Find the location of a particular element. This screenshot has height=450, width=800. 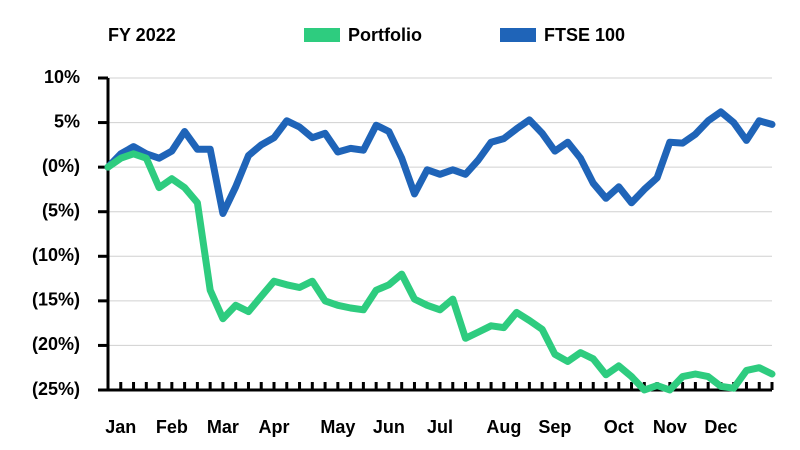

x-tick-label: Jan is located at coordinates (120, 427).